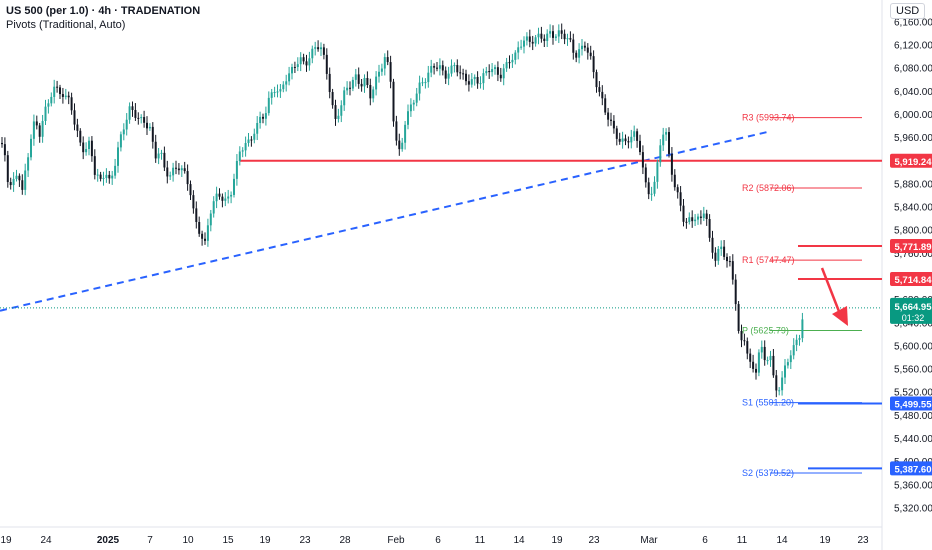  I want to click on level-tag-label: 5,771.89, so click(913, 247).